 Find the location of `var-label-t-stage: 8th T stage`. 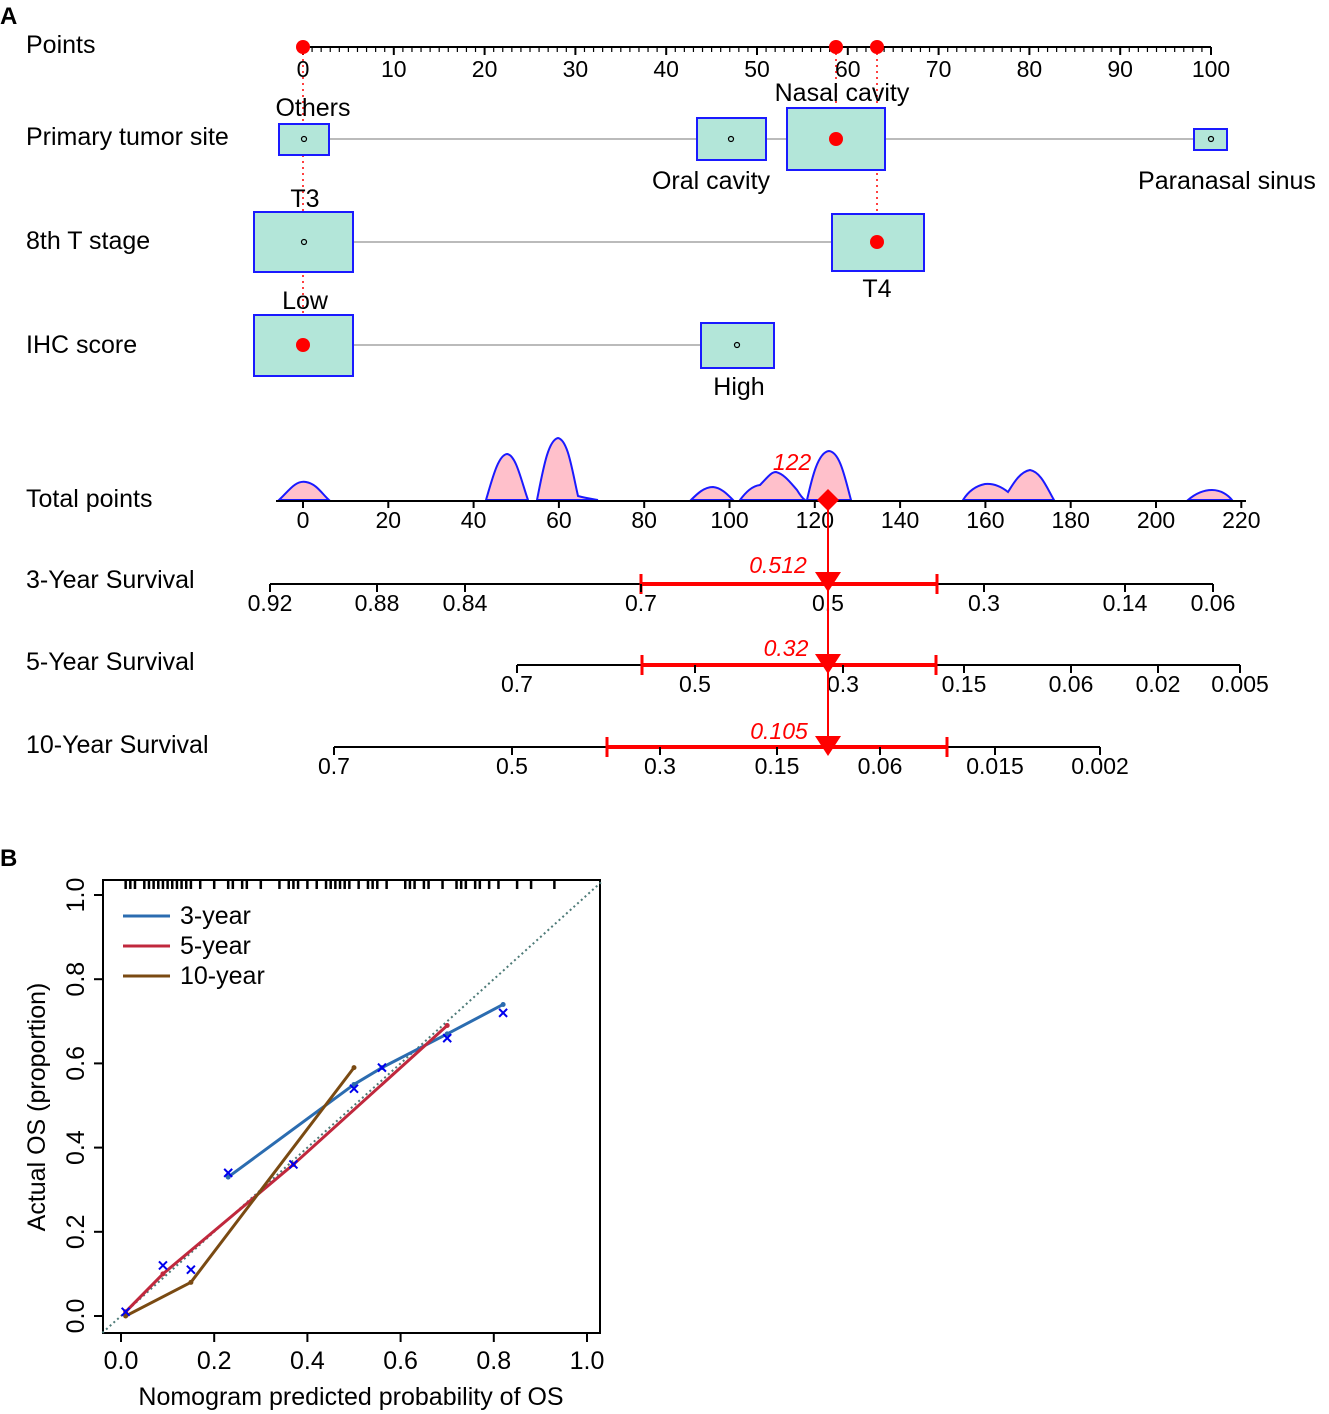

var-label-t-stage: 8th T stage is located at coordinates (88, 241).